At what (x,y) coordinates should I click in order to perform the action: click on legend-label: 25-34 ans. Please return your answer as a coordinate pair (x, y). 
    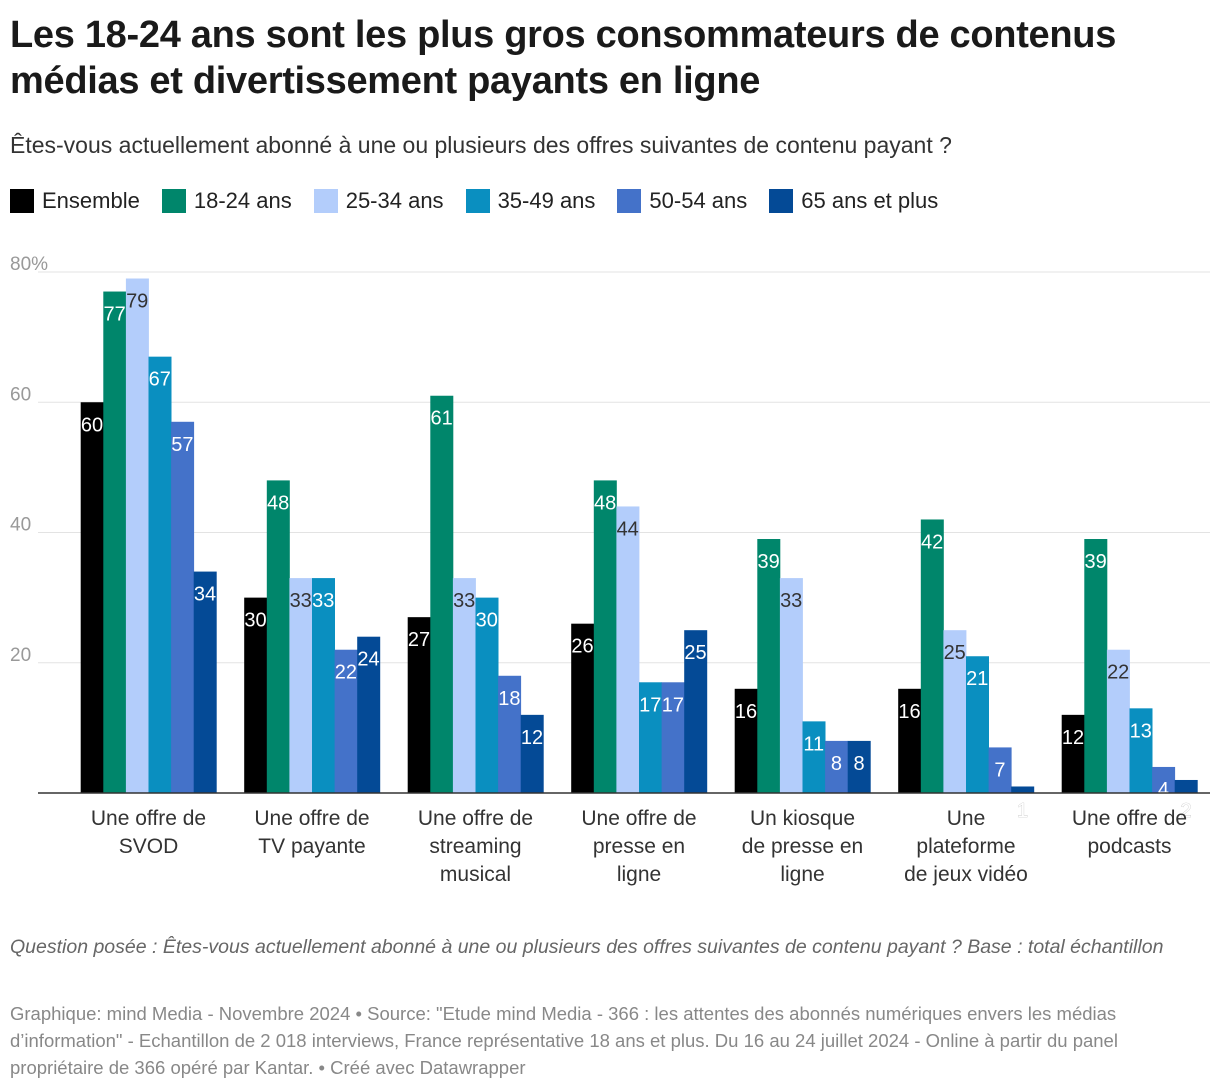
    Looking at the image, I should click on (394, 200).